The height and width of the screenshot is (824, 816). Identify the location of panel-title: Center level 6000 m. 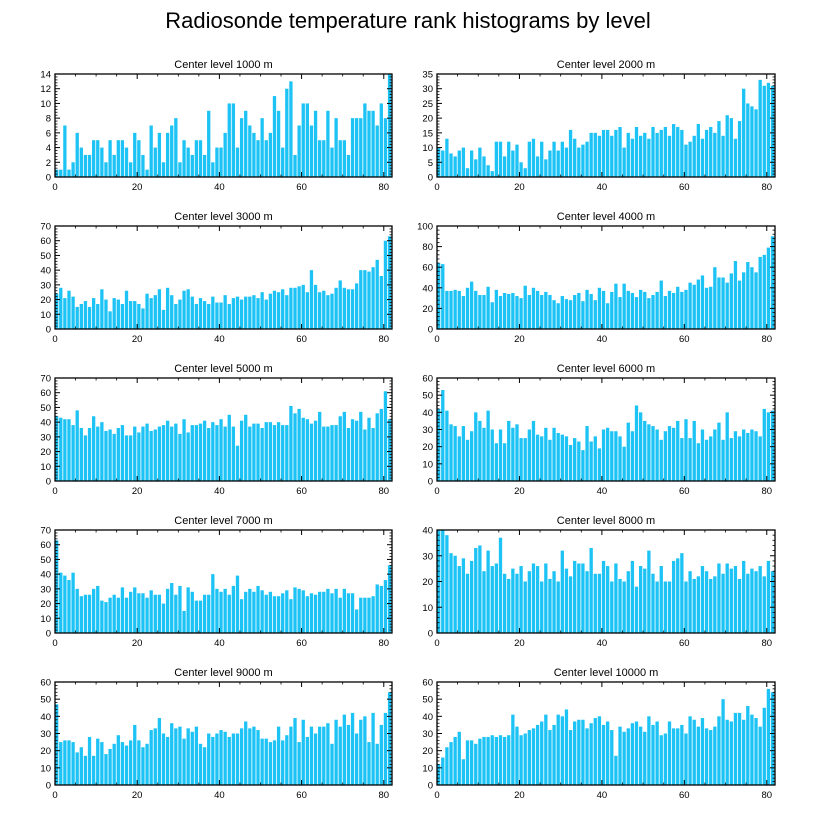
(606, 369).